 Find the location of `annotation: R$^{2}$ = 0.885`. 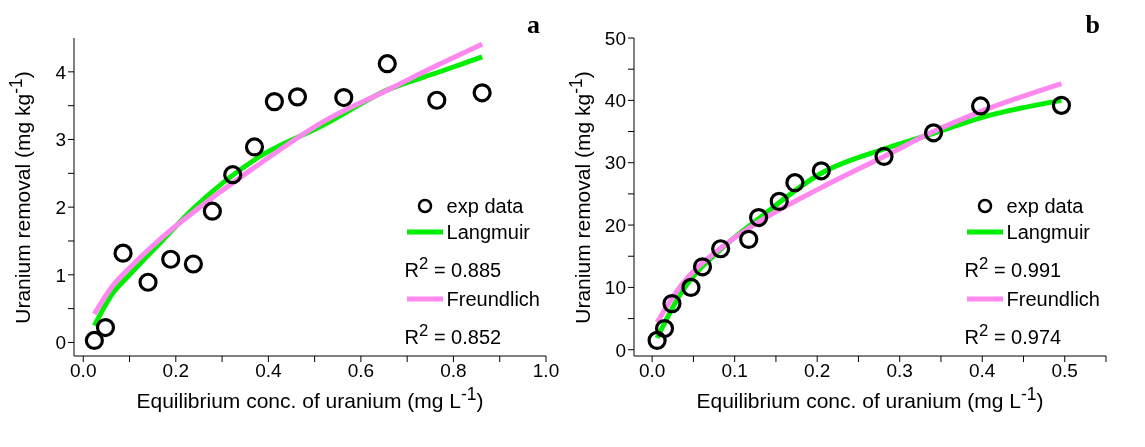

annotation: R$^{2}$ = 0.885 is located at coordinates (453, 267).